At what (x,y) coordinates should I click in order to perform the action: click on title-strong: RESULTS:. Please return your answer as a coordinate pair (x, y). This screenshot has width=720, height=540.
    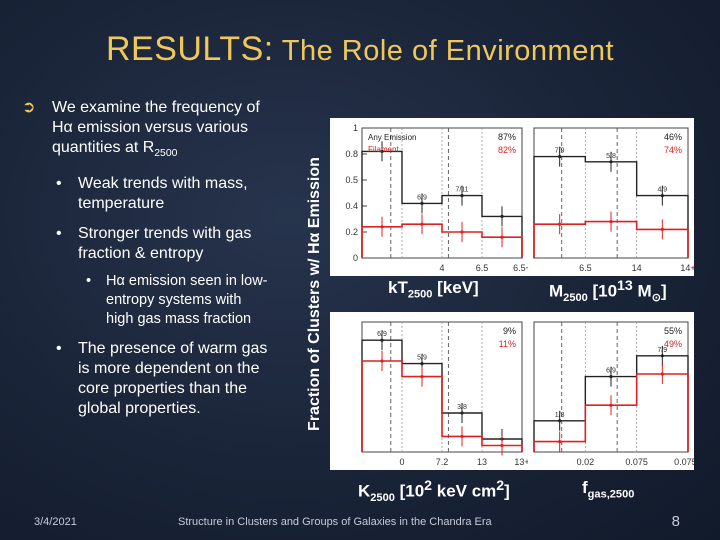
    Looking at the image, I should click on (189, 49).